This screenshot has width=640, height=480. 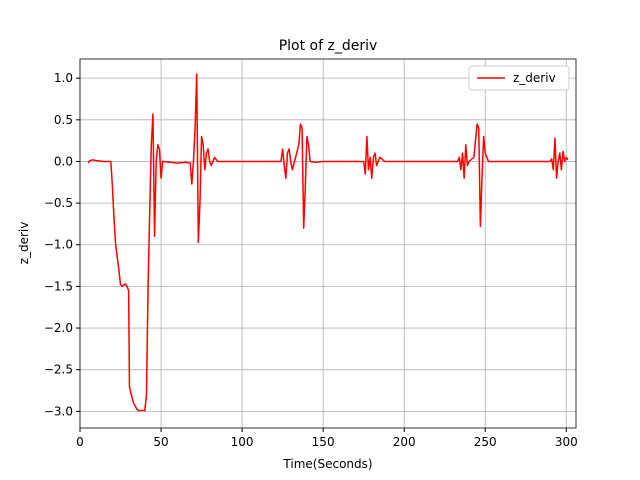 I want to click on y-tick-label: 1.0, so click(x=63, y=78).